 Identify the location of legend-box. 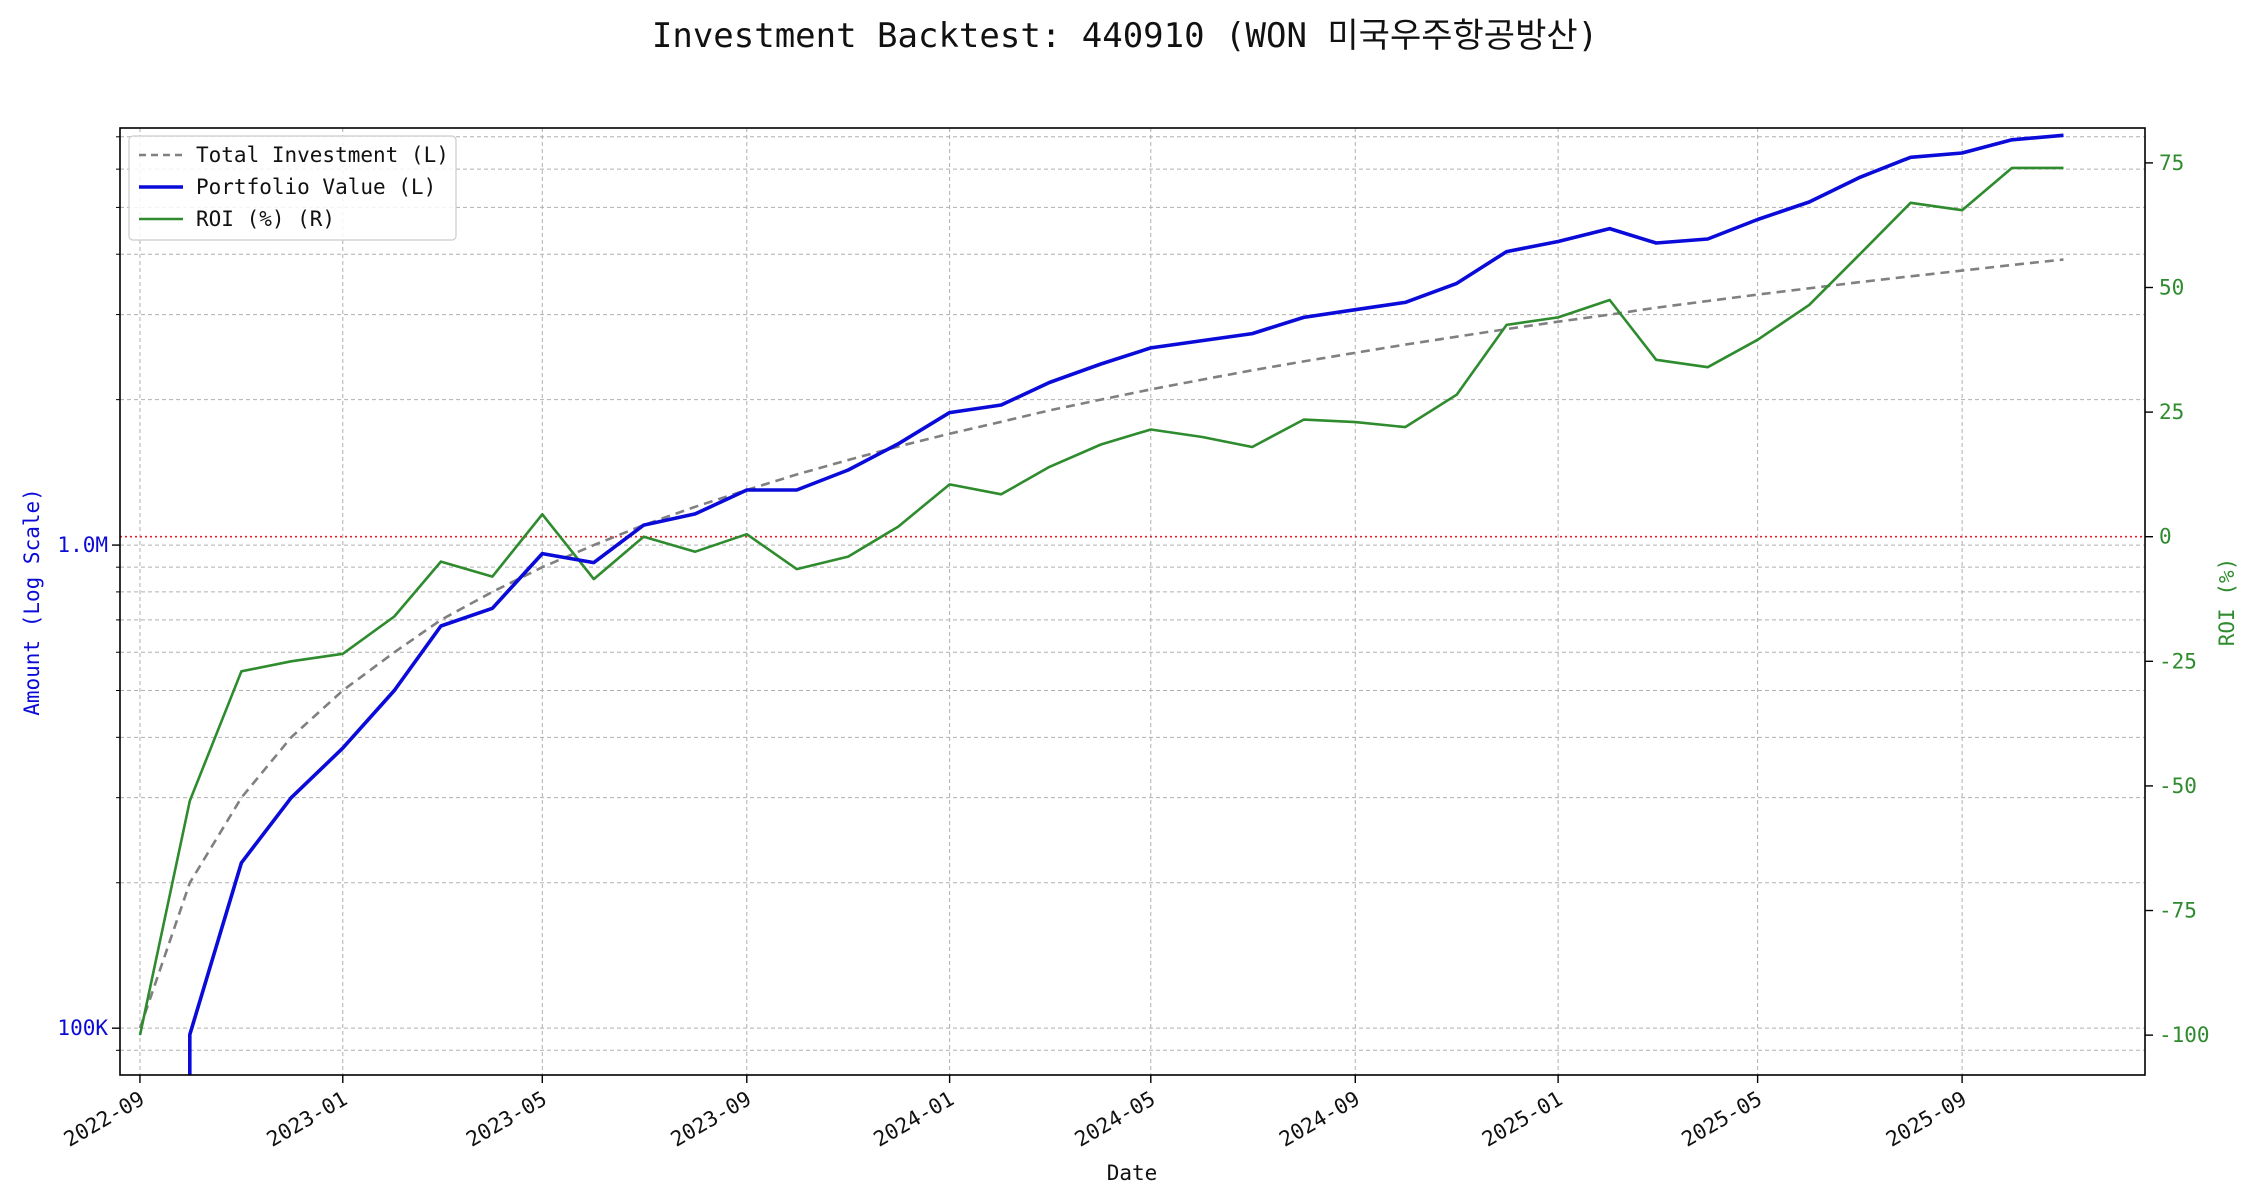
(292, 188).